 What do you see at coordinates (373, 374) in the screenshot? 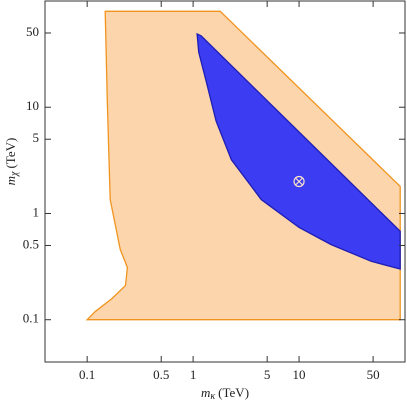
I see `x-tick-label: 50` at bounding box center [373, 374].